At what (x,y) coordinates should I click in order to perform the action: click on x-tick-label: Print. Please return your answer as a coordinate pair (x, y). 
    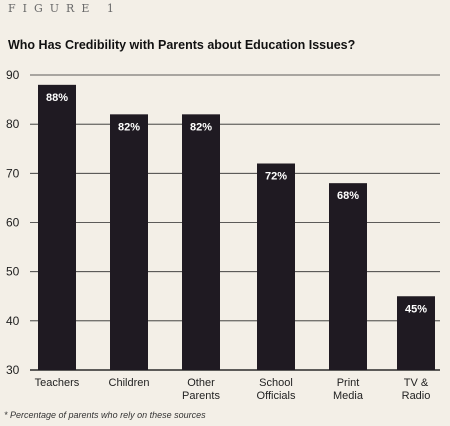
    Looking at the image, I should click on (348, 383).